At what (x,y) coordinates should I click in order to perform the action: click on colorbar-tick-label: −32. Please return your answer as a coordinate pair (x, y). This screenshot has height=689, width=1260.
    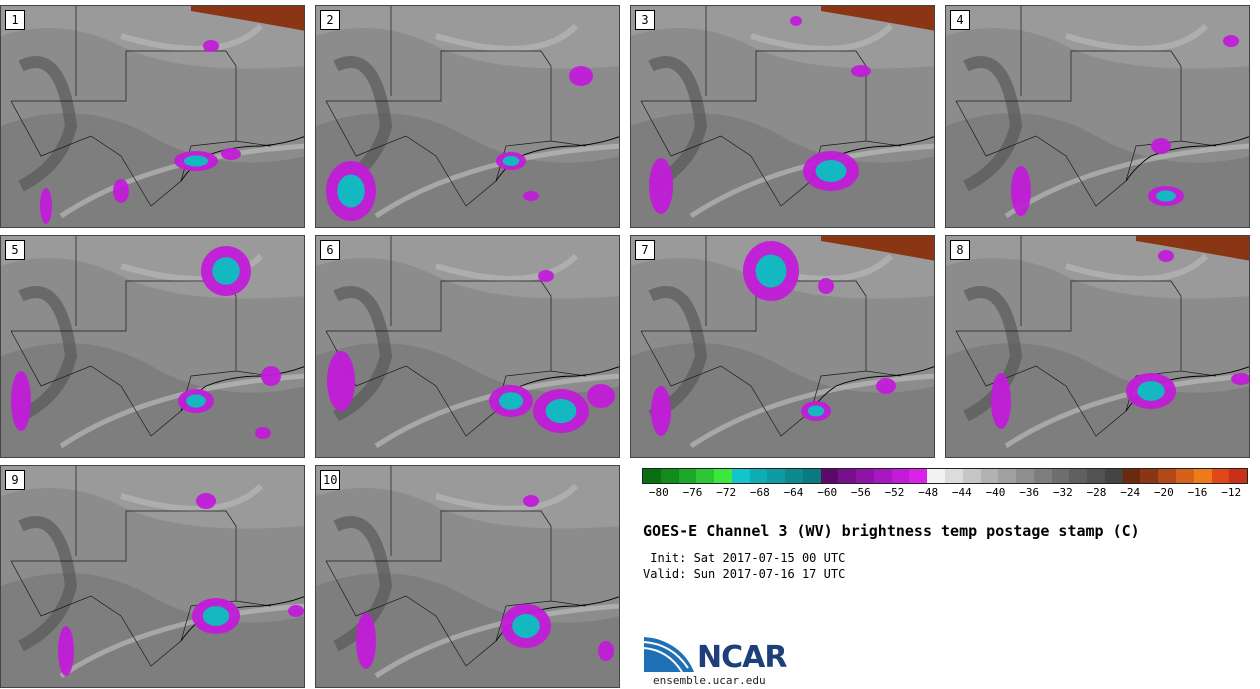
    Looking at the image, I should click on (1062, 492).